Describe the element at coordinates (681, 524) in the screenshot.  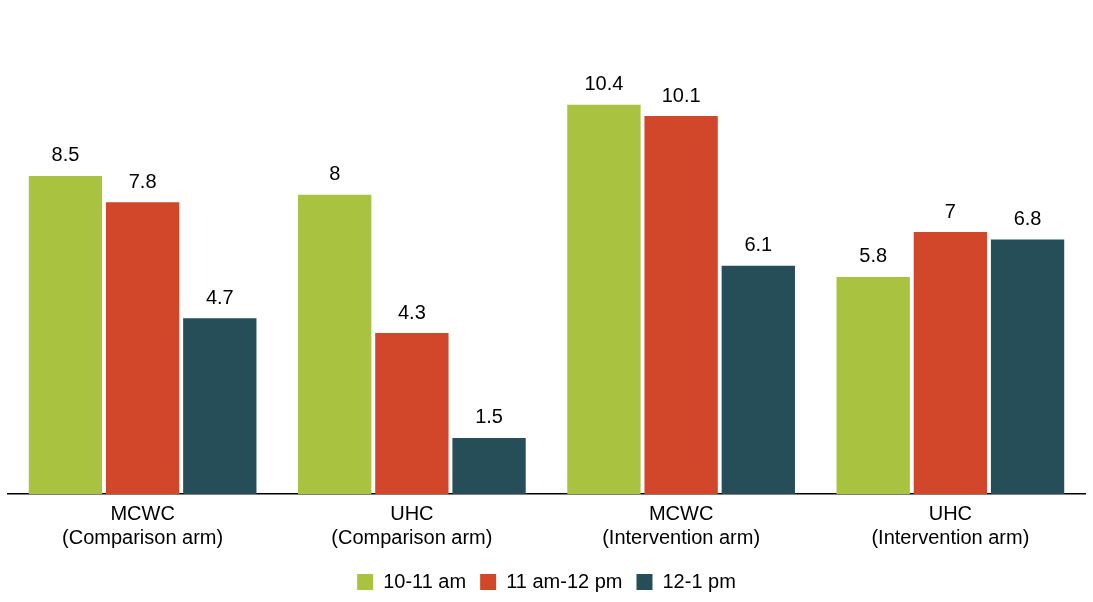
I see `x-tick-label: MCWC (Intervention arm)` at that location.